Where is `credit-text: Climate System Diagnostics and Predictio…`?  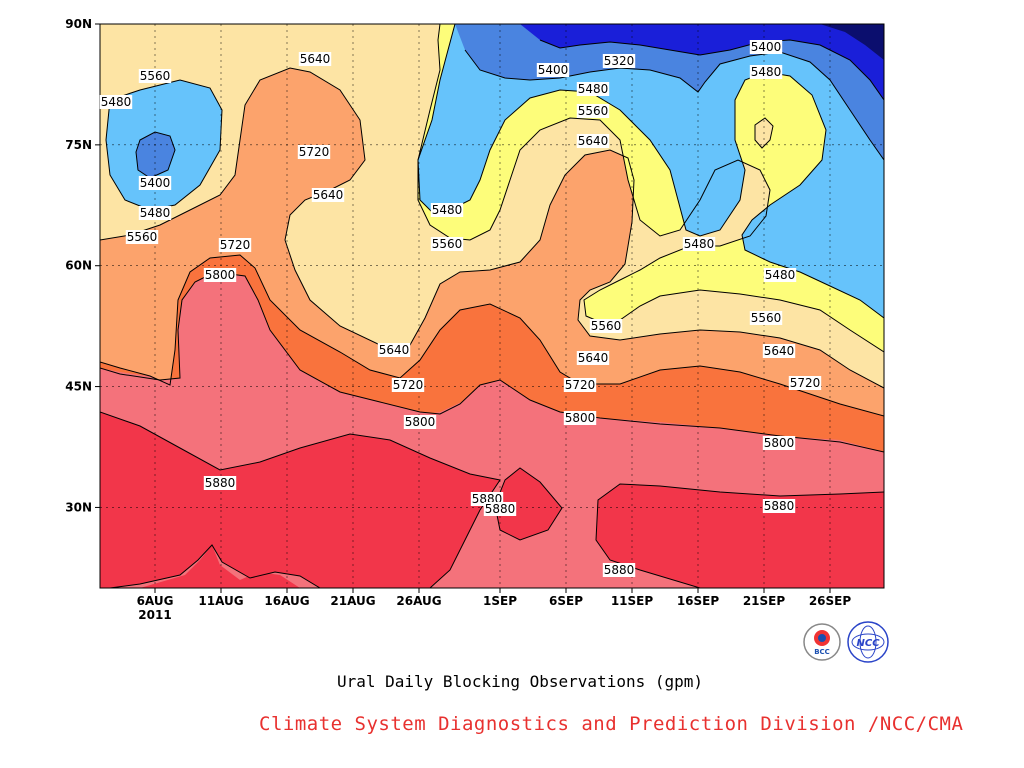
credit-text: Climate System Diagnostics and Predictio… is located at coordinates (611, 724).